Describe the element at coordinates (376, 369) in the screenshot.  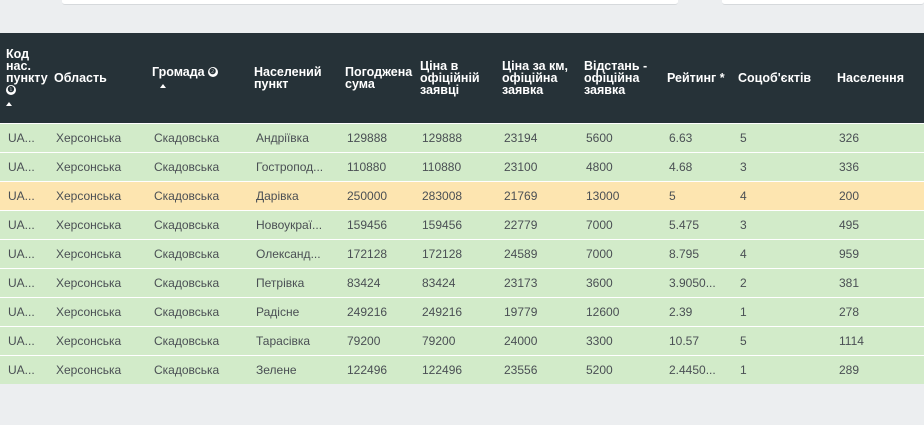
I see `cell-agreed-sum: 122496` at that location.